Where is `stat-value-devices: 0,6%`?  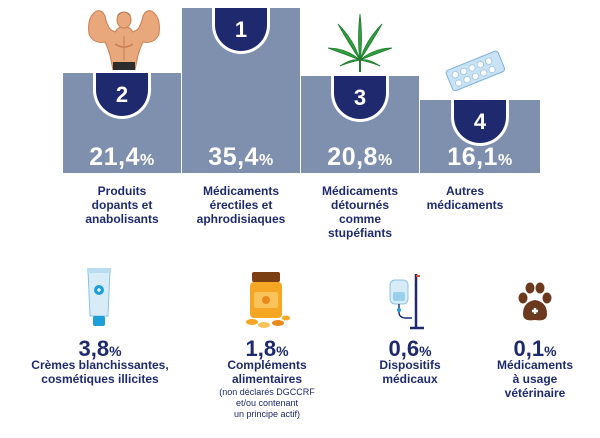
stat-value-devices: 0,6% is located at coordinates (410, 348).